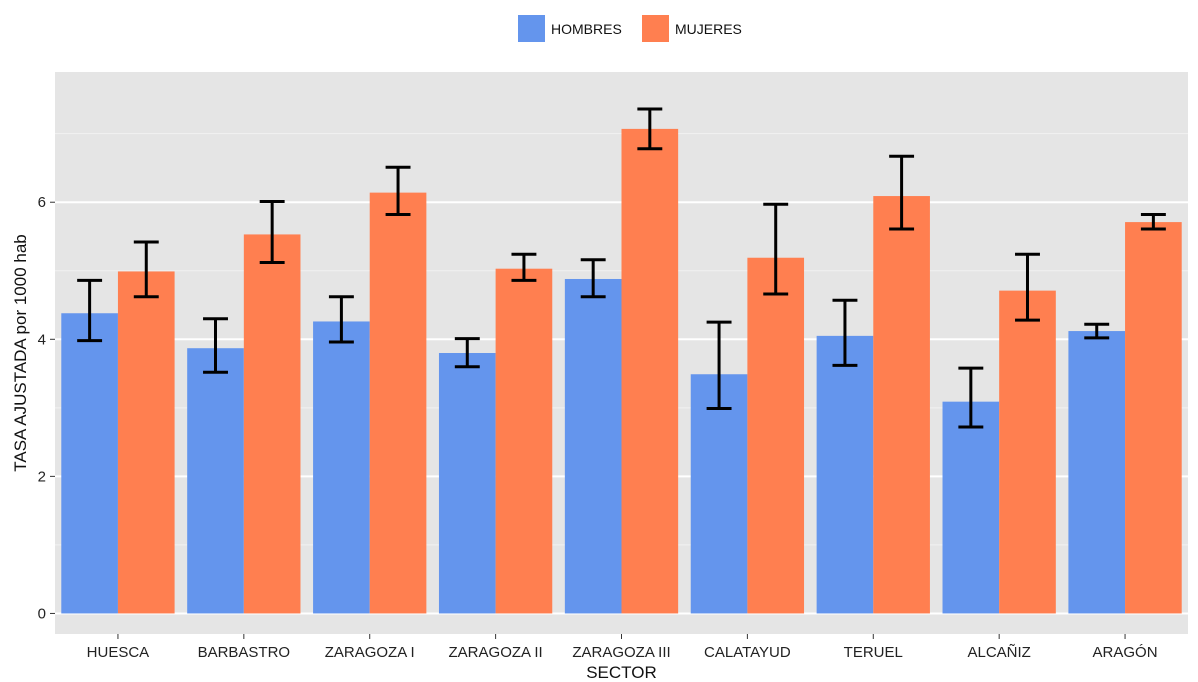  Describe the element at coordinates (496, 652) in the screenshot. I see `x-tick-label: ZARAGOZA II` at that location.